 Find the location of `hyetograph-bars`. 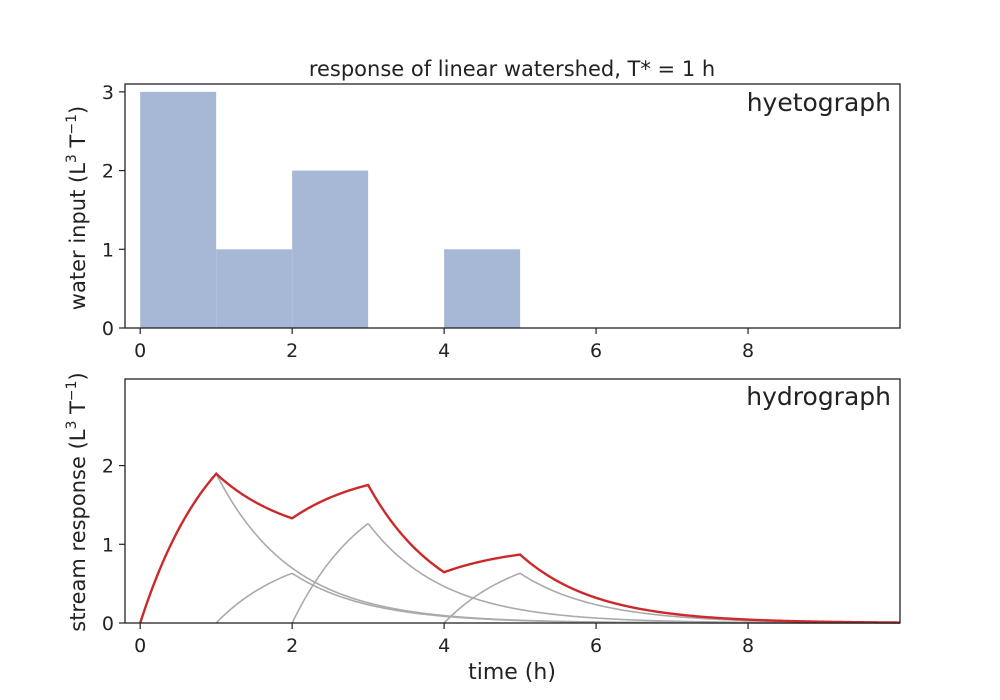

hyetograph-bars is located at coordinates (330, 209).